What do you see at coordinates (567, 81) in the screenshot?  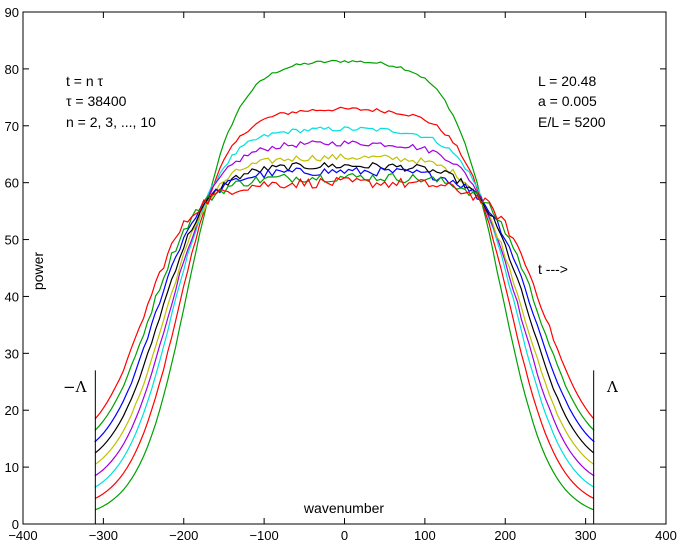 I see `annotation-L: L = 20.48` at bounding box center [567, 81].